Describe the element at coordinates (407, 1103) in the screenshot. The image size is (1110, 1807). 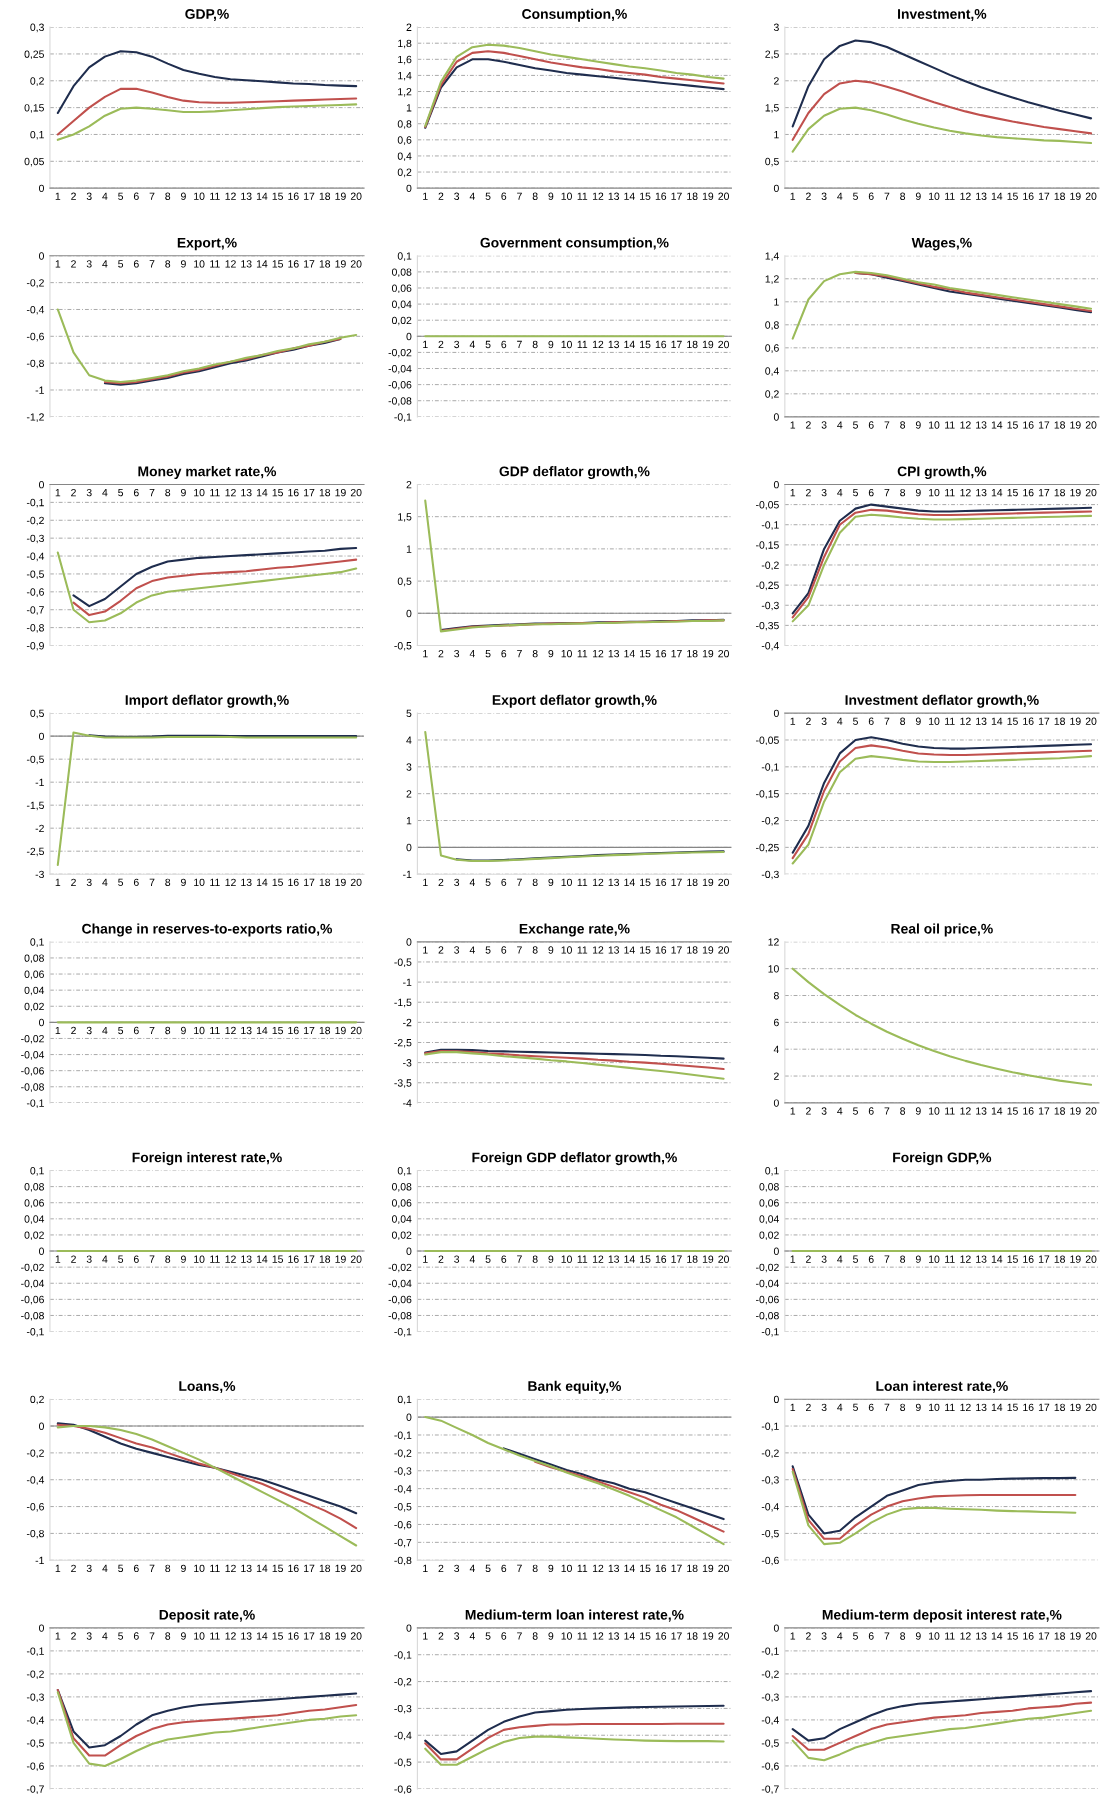
I see `y-tick-label: -4` at that location.